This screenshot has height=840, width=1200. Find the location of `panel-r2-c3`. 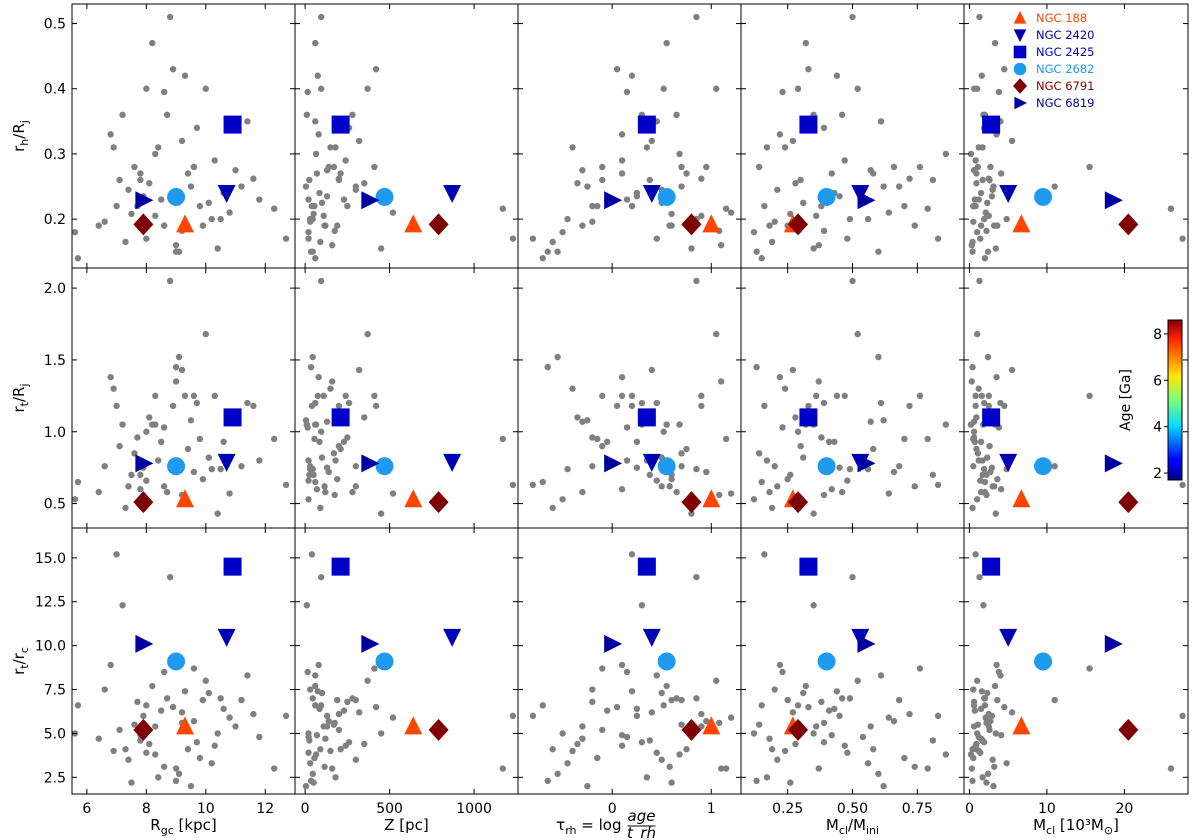

panel-r2-c3 is located at coordinates (629, 398).